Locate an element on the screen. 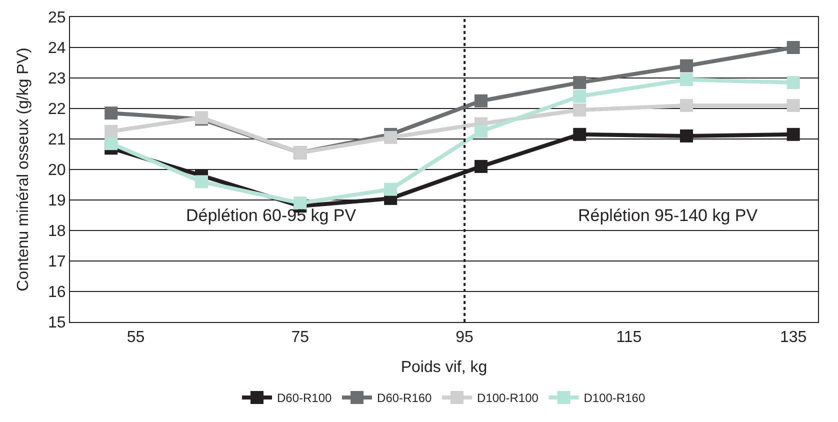  y-tick-label: 21 is located at coordinates (57, 140).